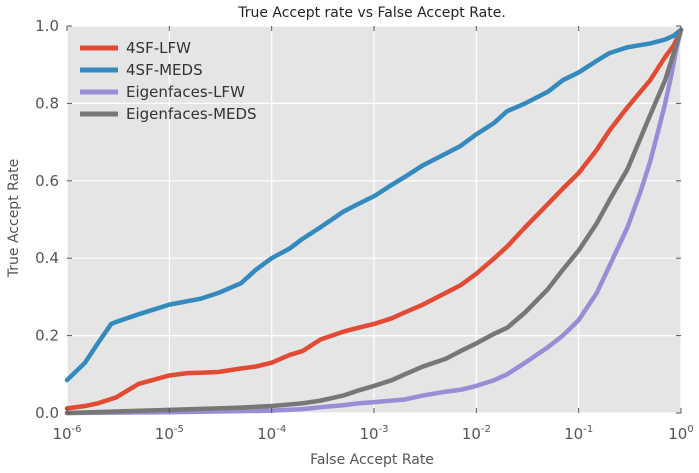  Describe the element at coordinates (169, 433) in the screenshot. I see `x-tick-label: 10⁻⁵` at that location.